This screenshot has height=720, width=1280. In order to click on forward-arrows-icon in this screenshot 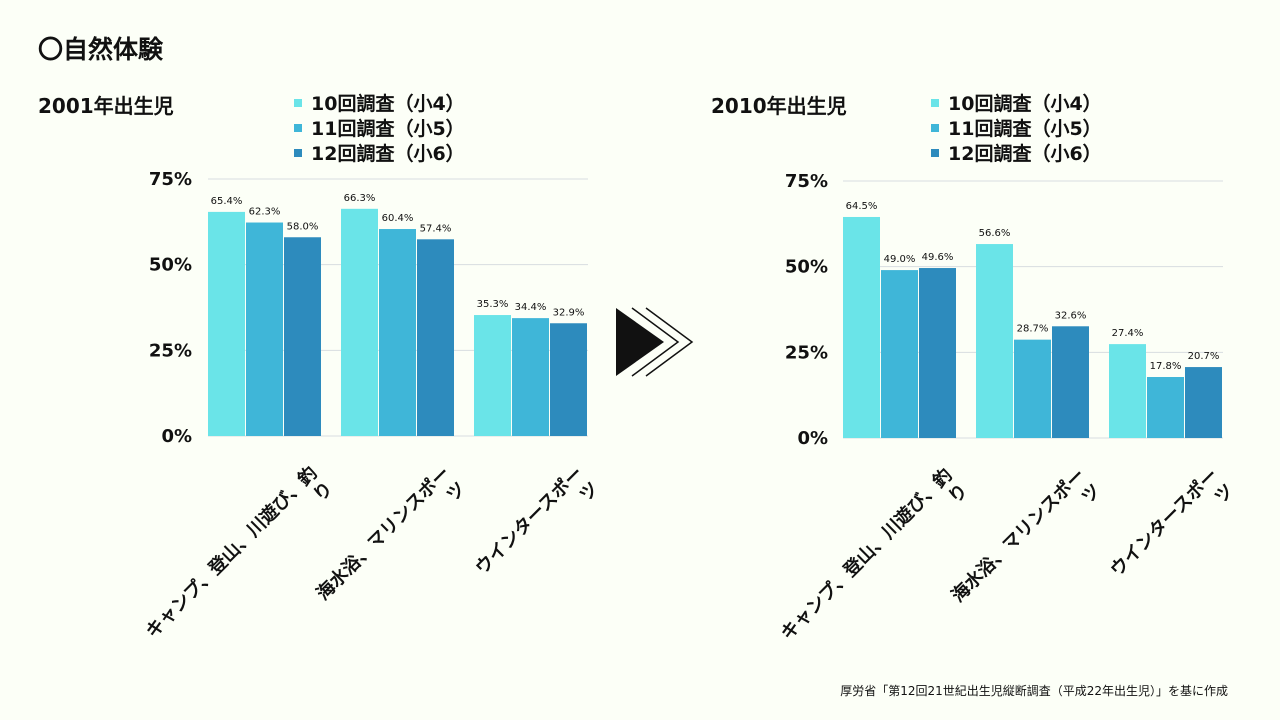, I will do `click(655, 342)`.